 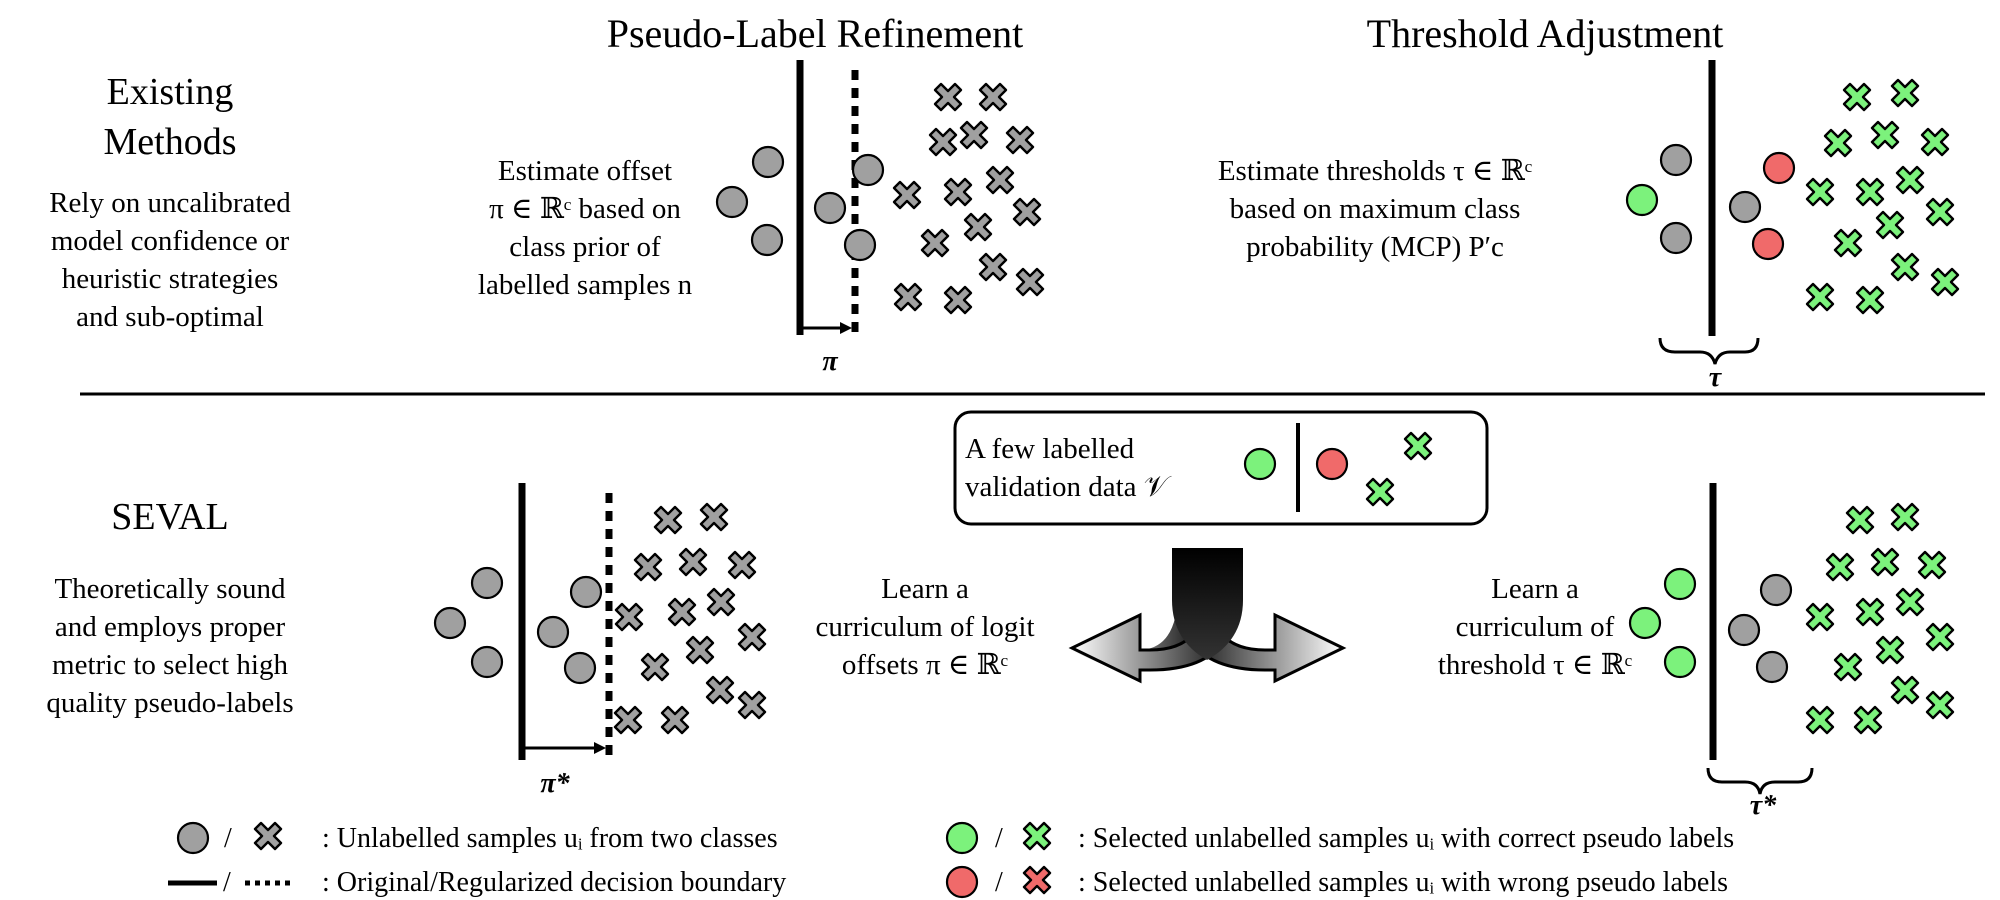 What do you see at coordinates (1545, 33) in the screenshot?
I see `header-threshold-adjustment: Threshold Adjustment` at bounding box center [1545, 33].